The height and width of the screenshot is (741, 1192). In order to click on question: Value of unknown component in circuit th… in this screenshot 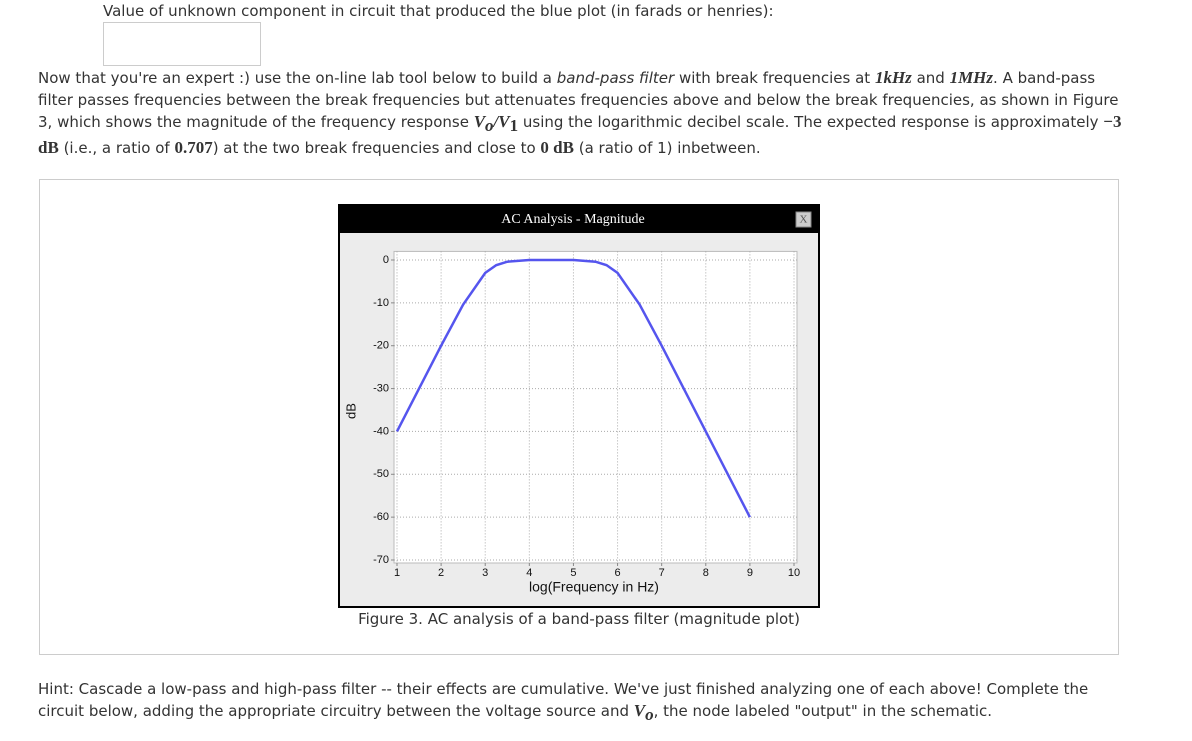, I will do `click(438, 11)`.